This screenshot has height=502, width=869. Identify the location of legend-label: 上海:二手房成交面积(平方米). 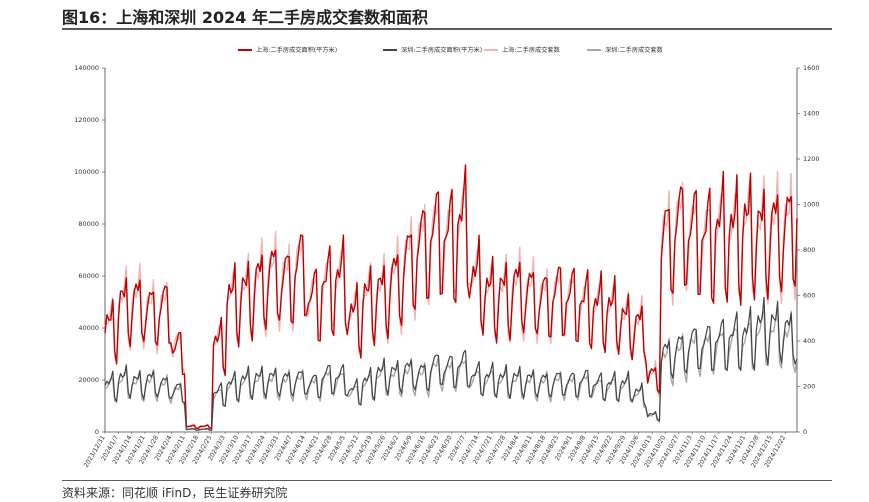
(296, 50).